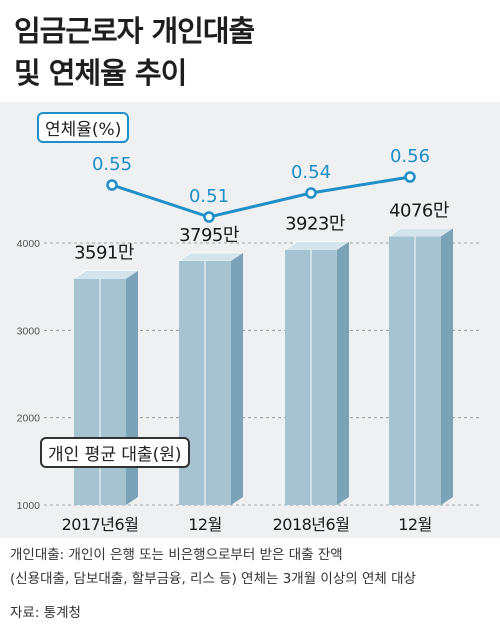 The width and height of the screenshot is (500, 630). I want to click on source-note: 자료: 통계청, so click(45, 613).